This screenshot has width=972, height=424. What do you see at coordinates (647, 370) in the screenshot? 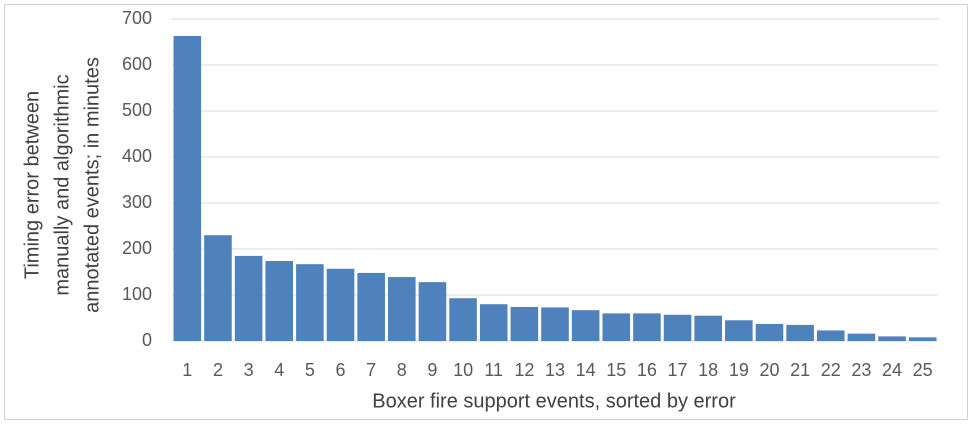
I see `x-tick-label: 16` at bounding box center [647, 370].